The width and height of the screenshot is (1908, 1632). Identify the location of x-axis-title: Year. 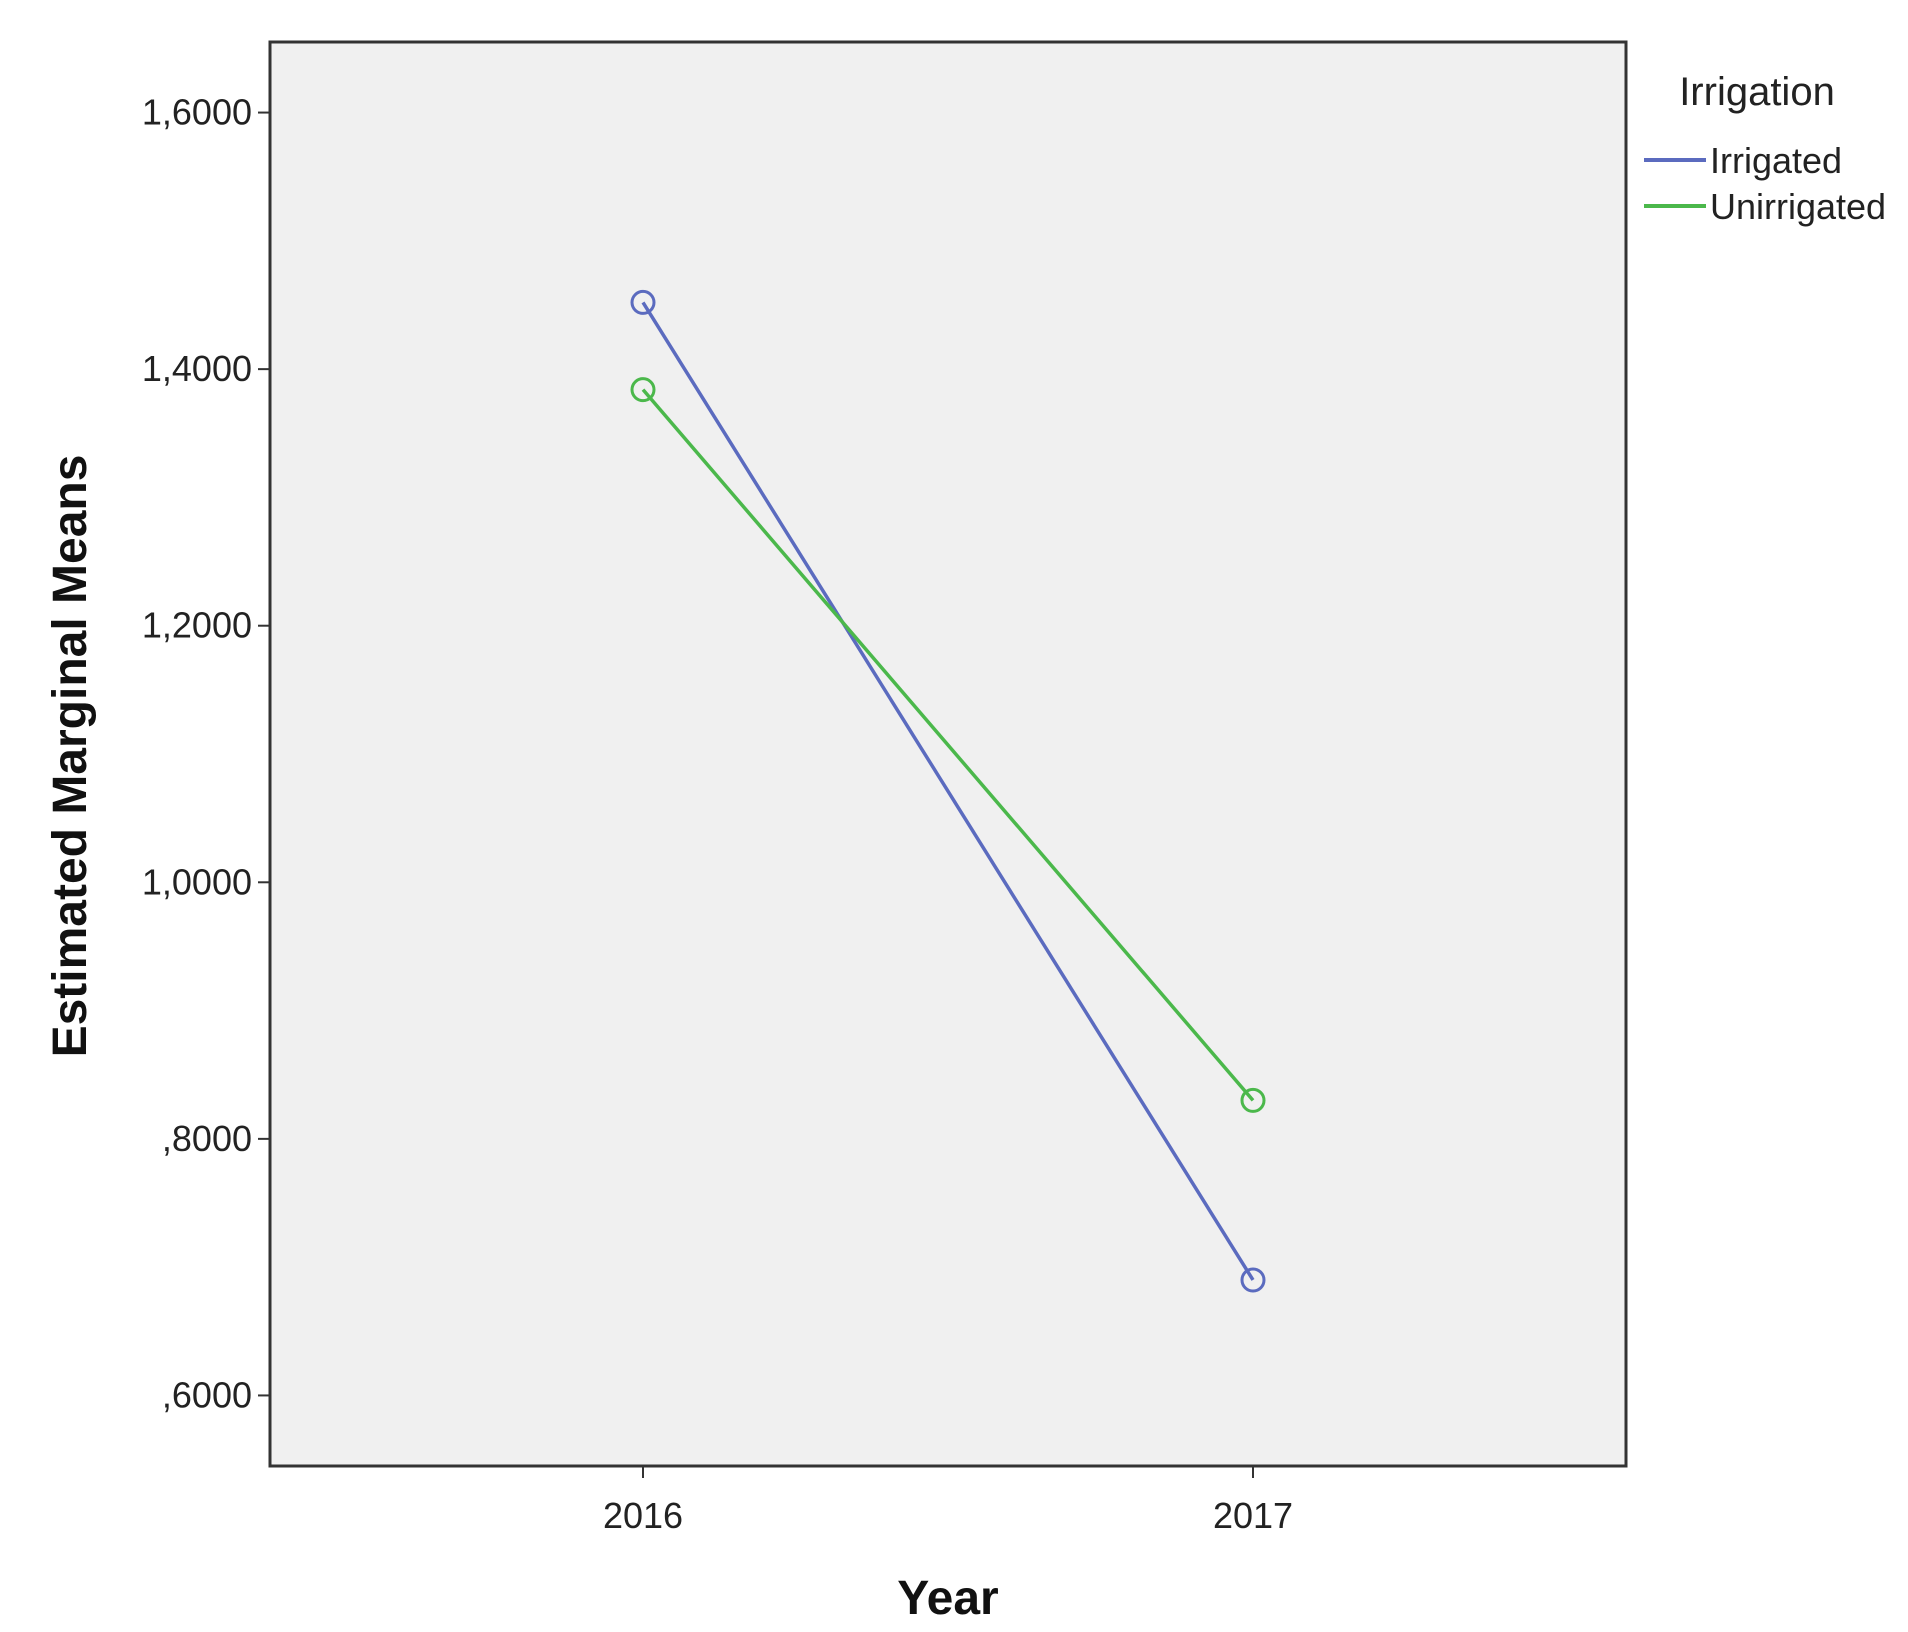
(947, 1598).